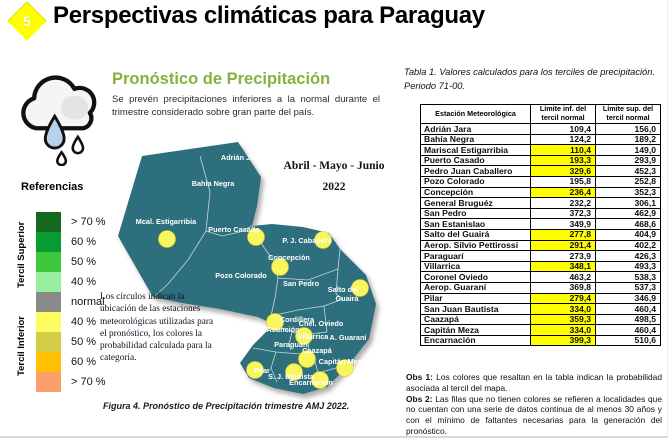 This screenshot has width=668, height=438. I want to click on table-row: San Pedro 372,3 462,9, so click(540, 213).